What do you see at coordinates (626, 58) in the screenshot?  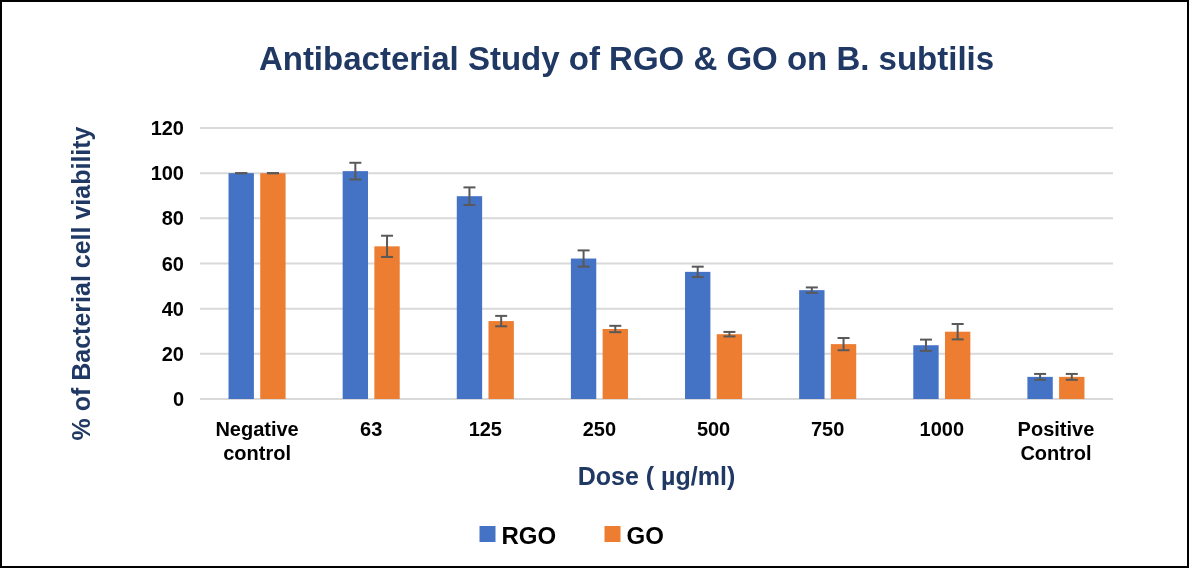 I see `chart-title: Antibacterial Study of RGO & GO on B. subtilis` at bounding box center [626, 58].